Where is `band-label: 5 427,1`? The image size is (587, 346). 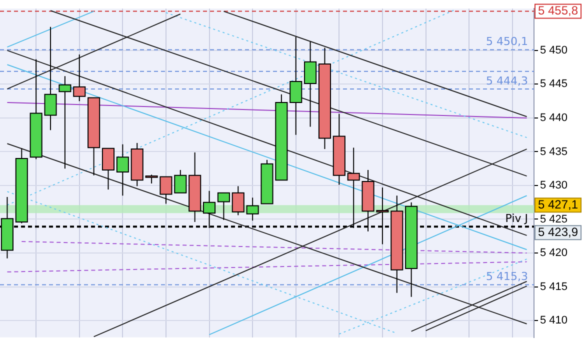 band-label: 5 427,1 is located at coordinates (558, 204).